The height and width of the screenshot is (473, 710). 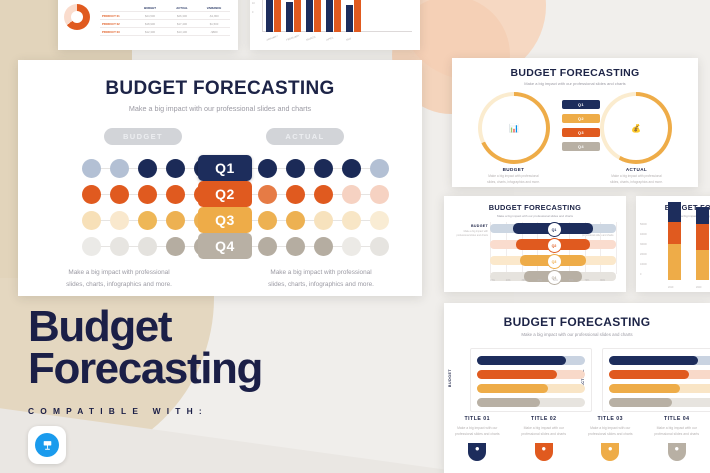 I want to click on hbar-knob-q4: Q4, so click(x=554, y=277).